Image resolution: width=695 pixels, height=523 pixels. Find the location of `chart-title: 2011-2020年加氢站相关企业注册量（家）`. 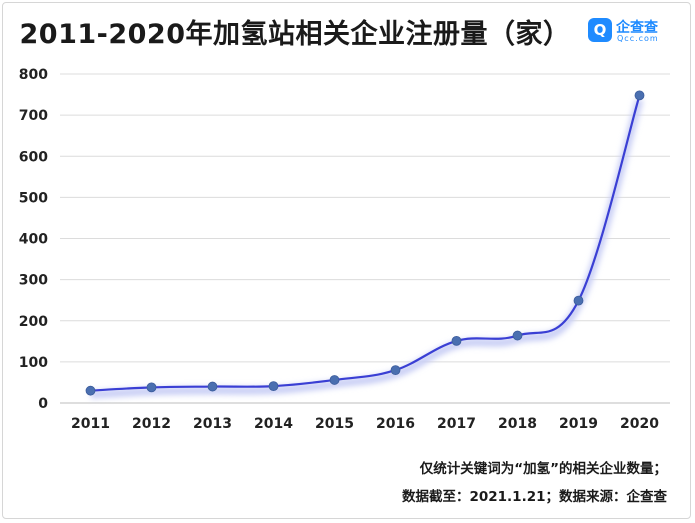

chart-title: 2011-2020年加氢站相关企业注册量（家） is located at coordinates (295, 34).